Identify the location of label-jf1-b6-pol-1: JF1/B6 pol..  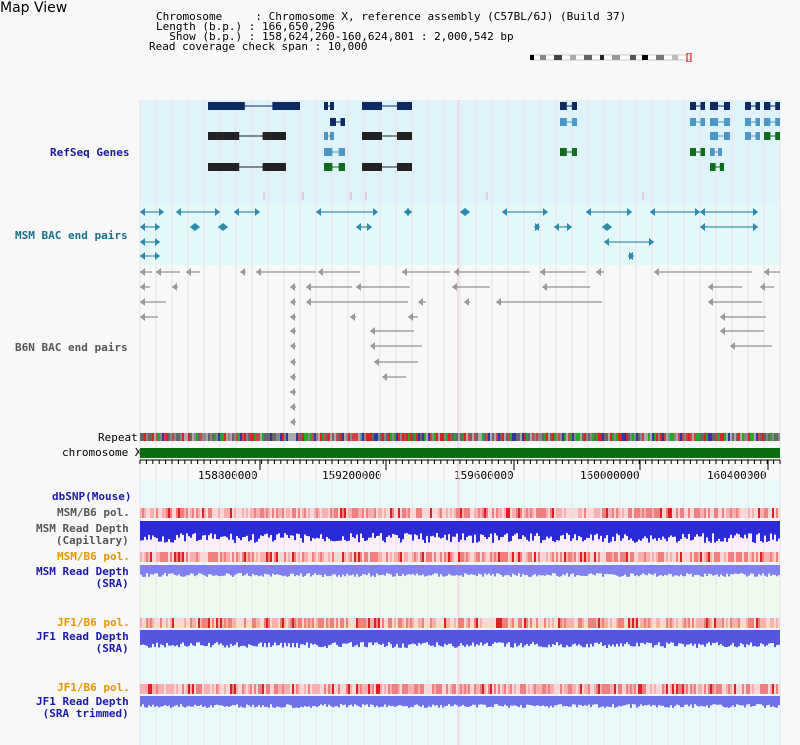
(93, 622).